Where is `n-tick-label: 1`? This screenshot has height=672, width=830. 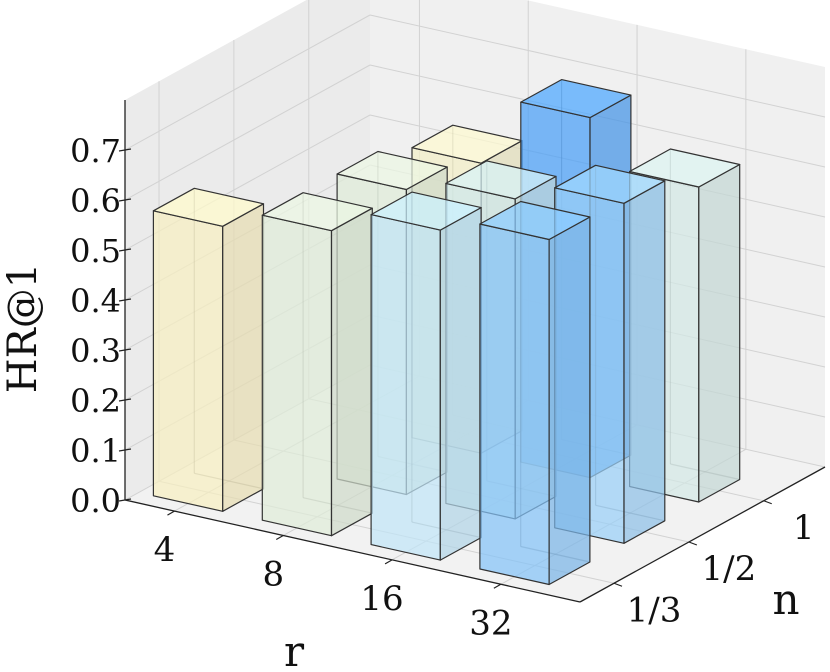
n-tick-label: 1 is located at coordinates (804, 528).